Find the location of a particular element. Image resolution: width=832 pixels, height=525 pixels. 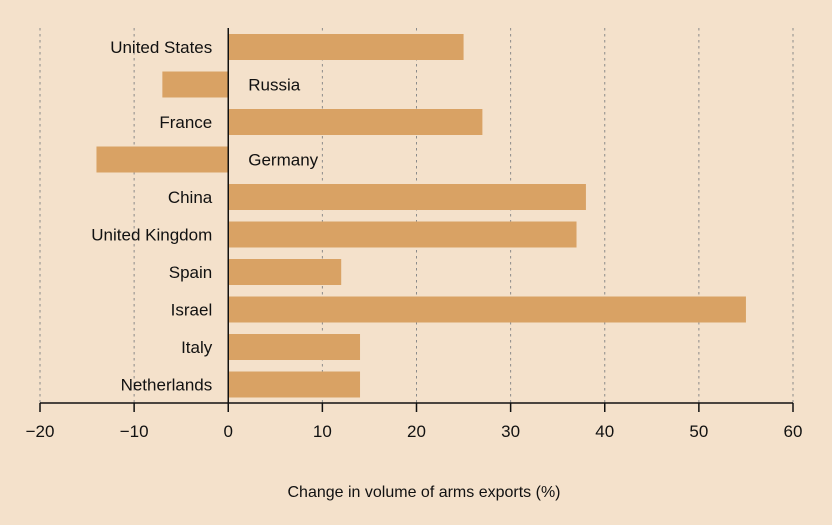

bar-france is located at coordinates (355, 122).